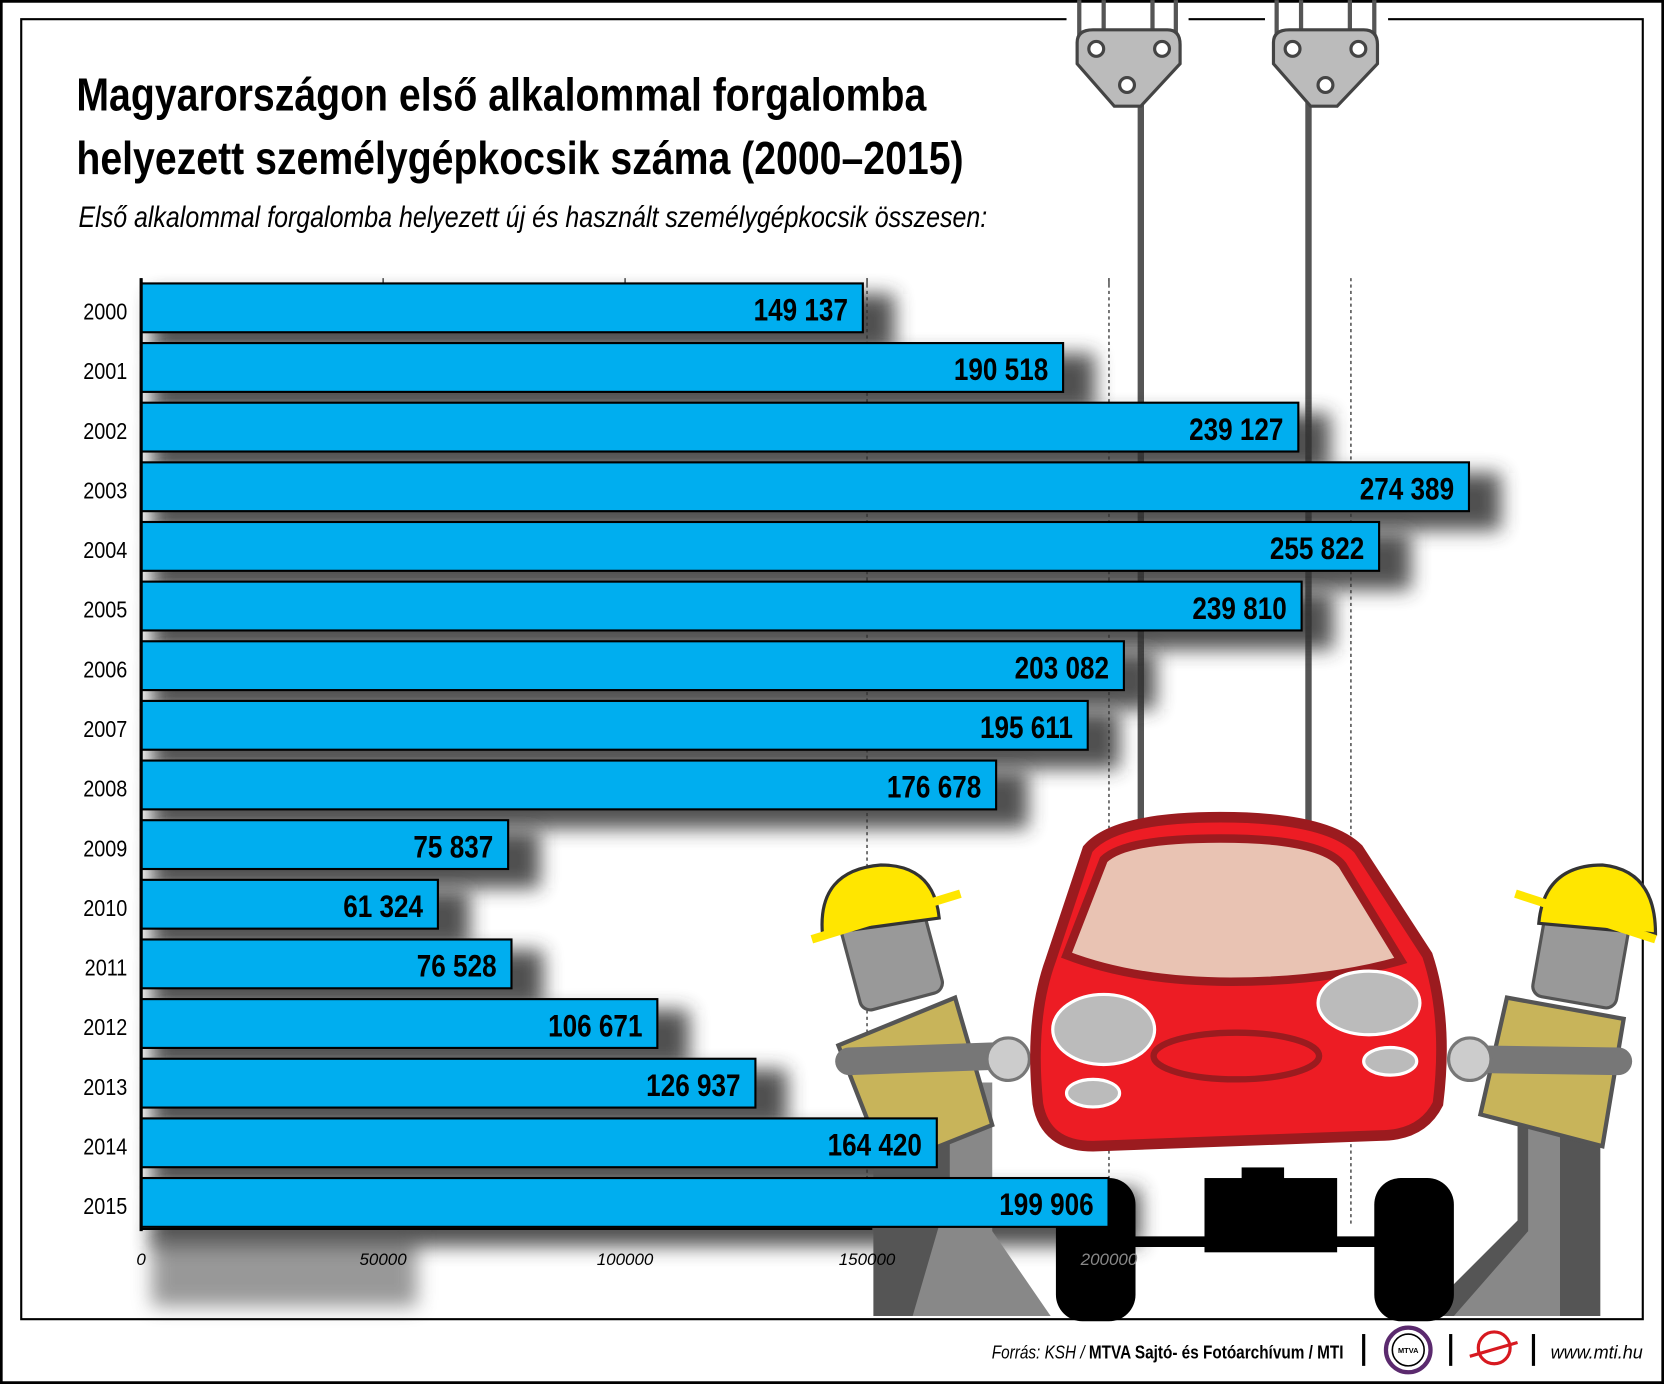 The image size is (1664, 1384). I want to click on x-tick-label: 150000, so click(867, 1259).